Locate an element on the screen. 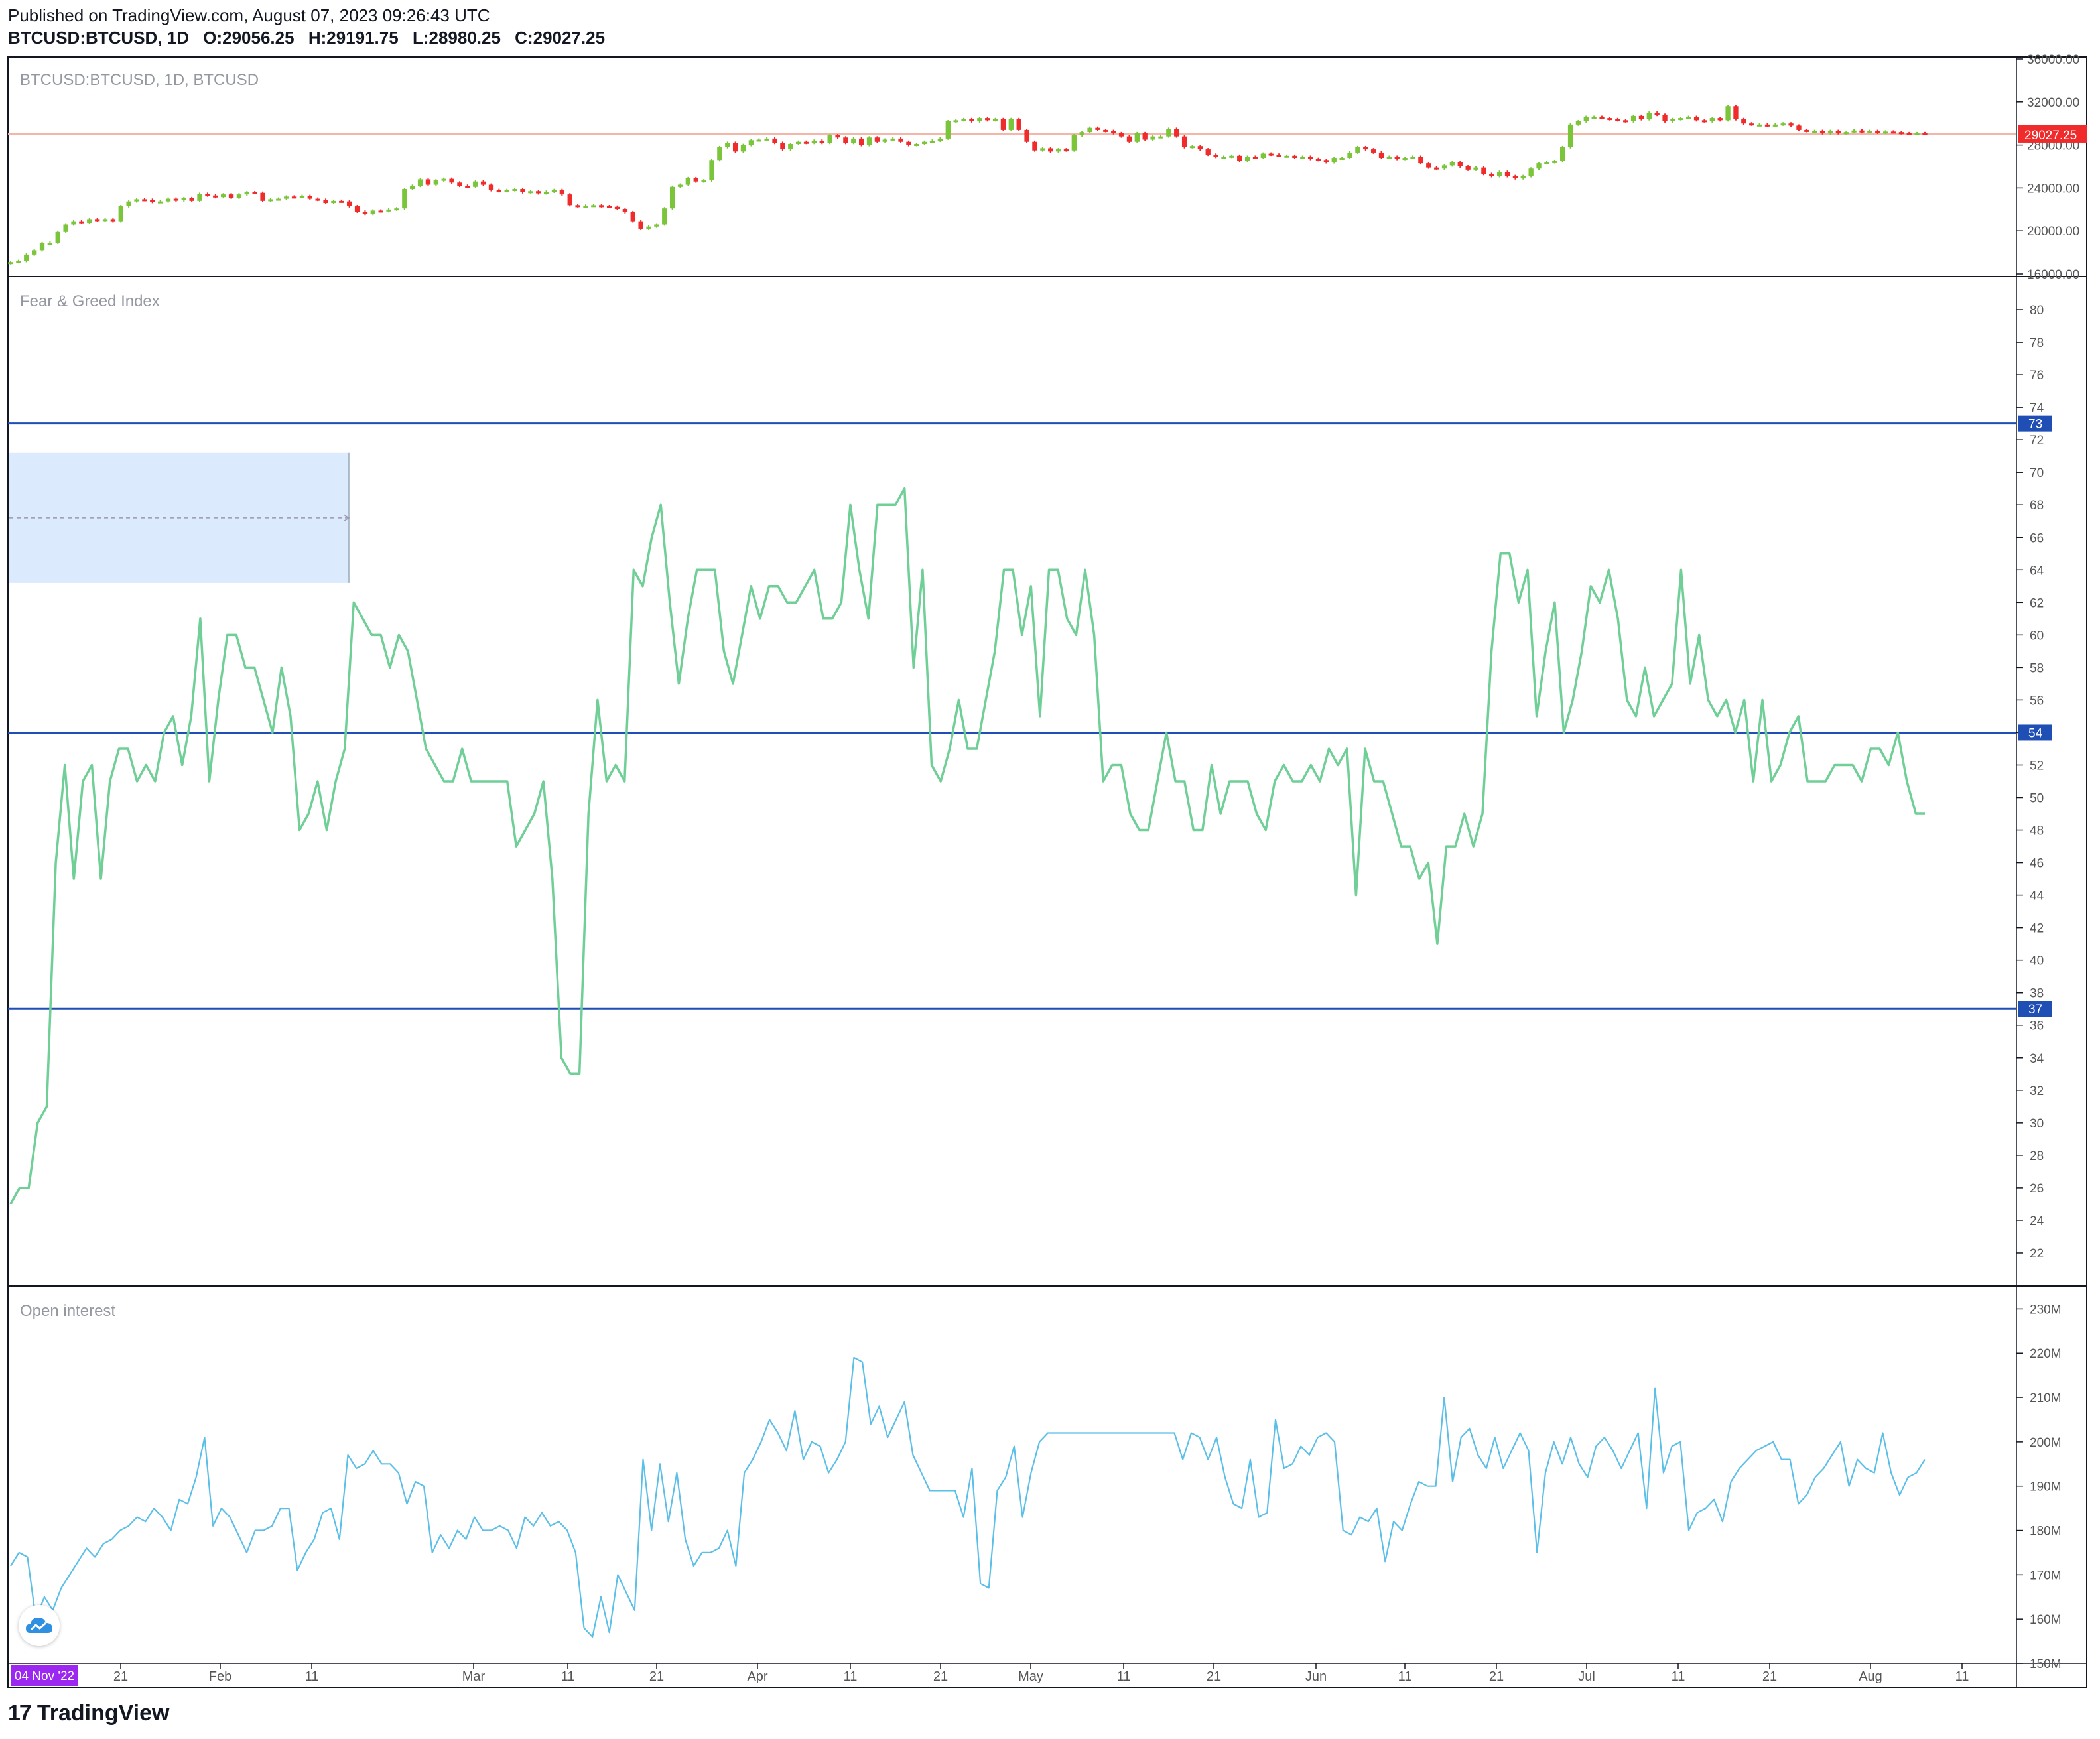  tradingview-brand: 17 TradingView is located at coordinates (88, 1713).